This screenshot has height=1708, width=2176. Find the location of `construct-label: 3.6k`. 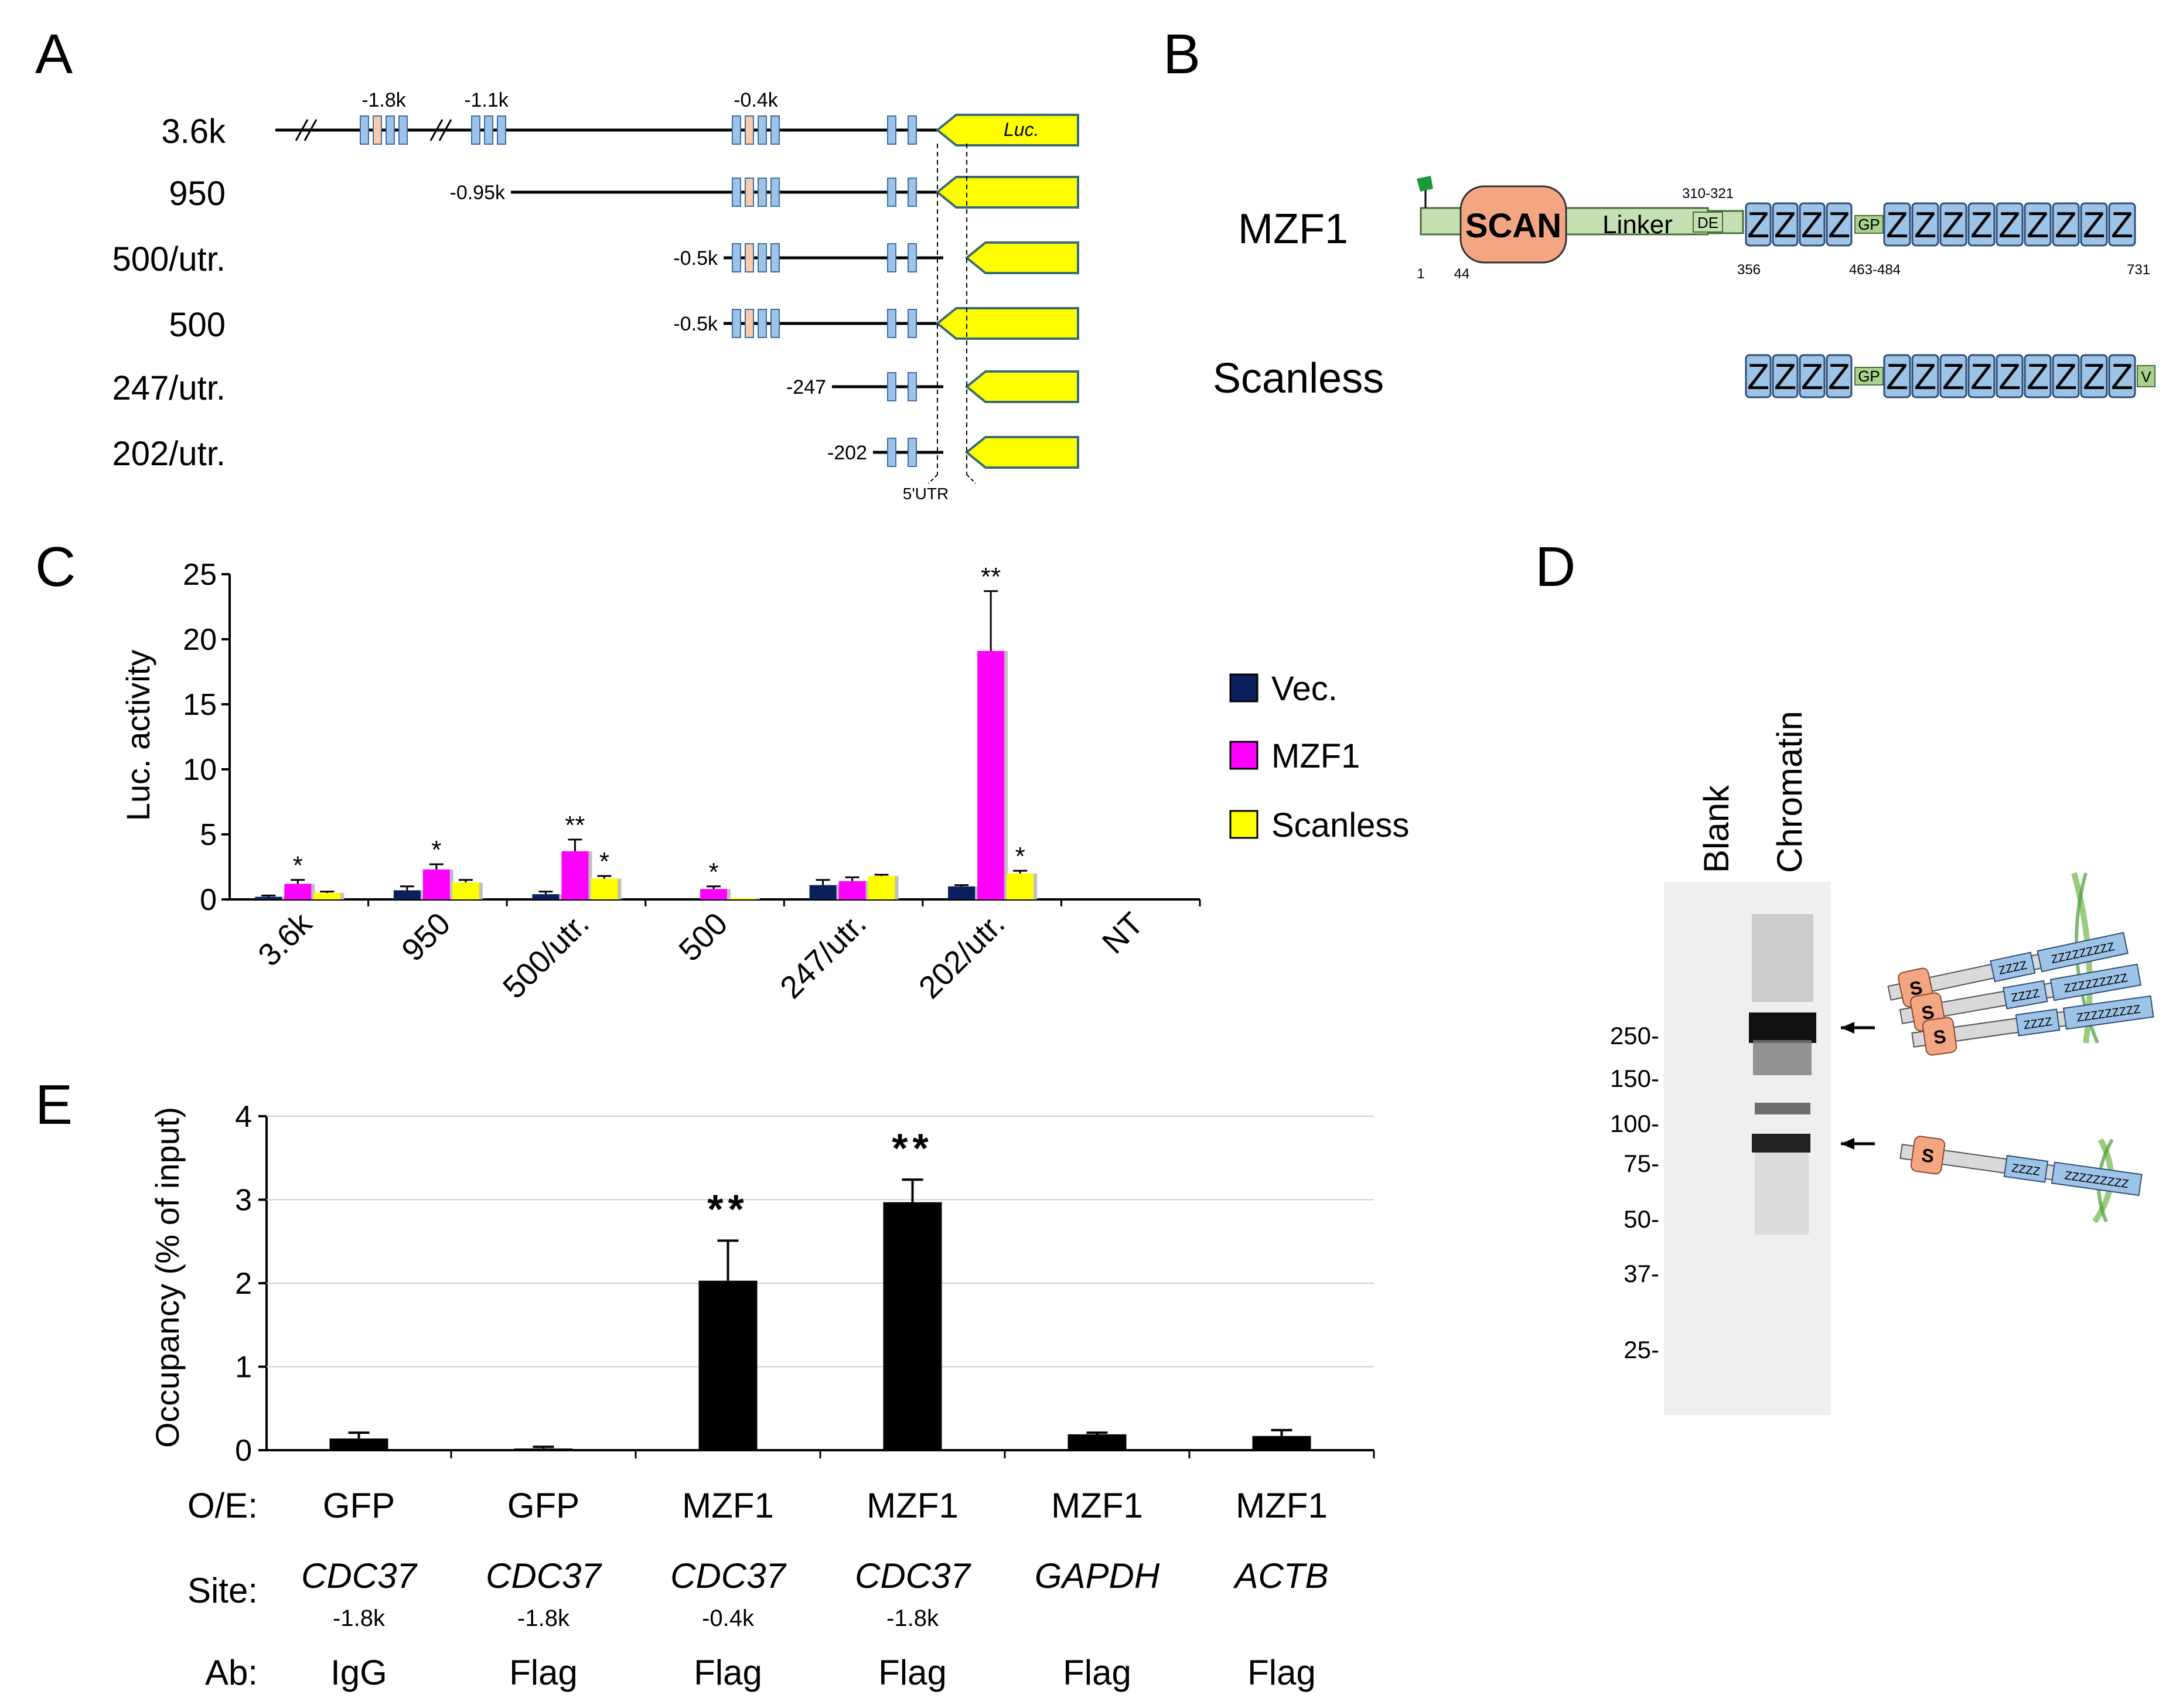

construct-label: 3.6k is located at coordinates (193, 131).